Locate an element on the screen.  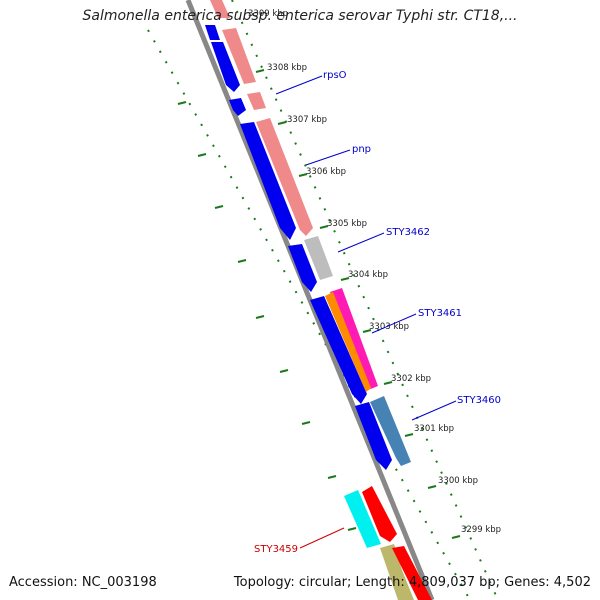
kbp-label: 3302 kbp is located at coordinates (411, 379).